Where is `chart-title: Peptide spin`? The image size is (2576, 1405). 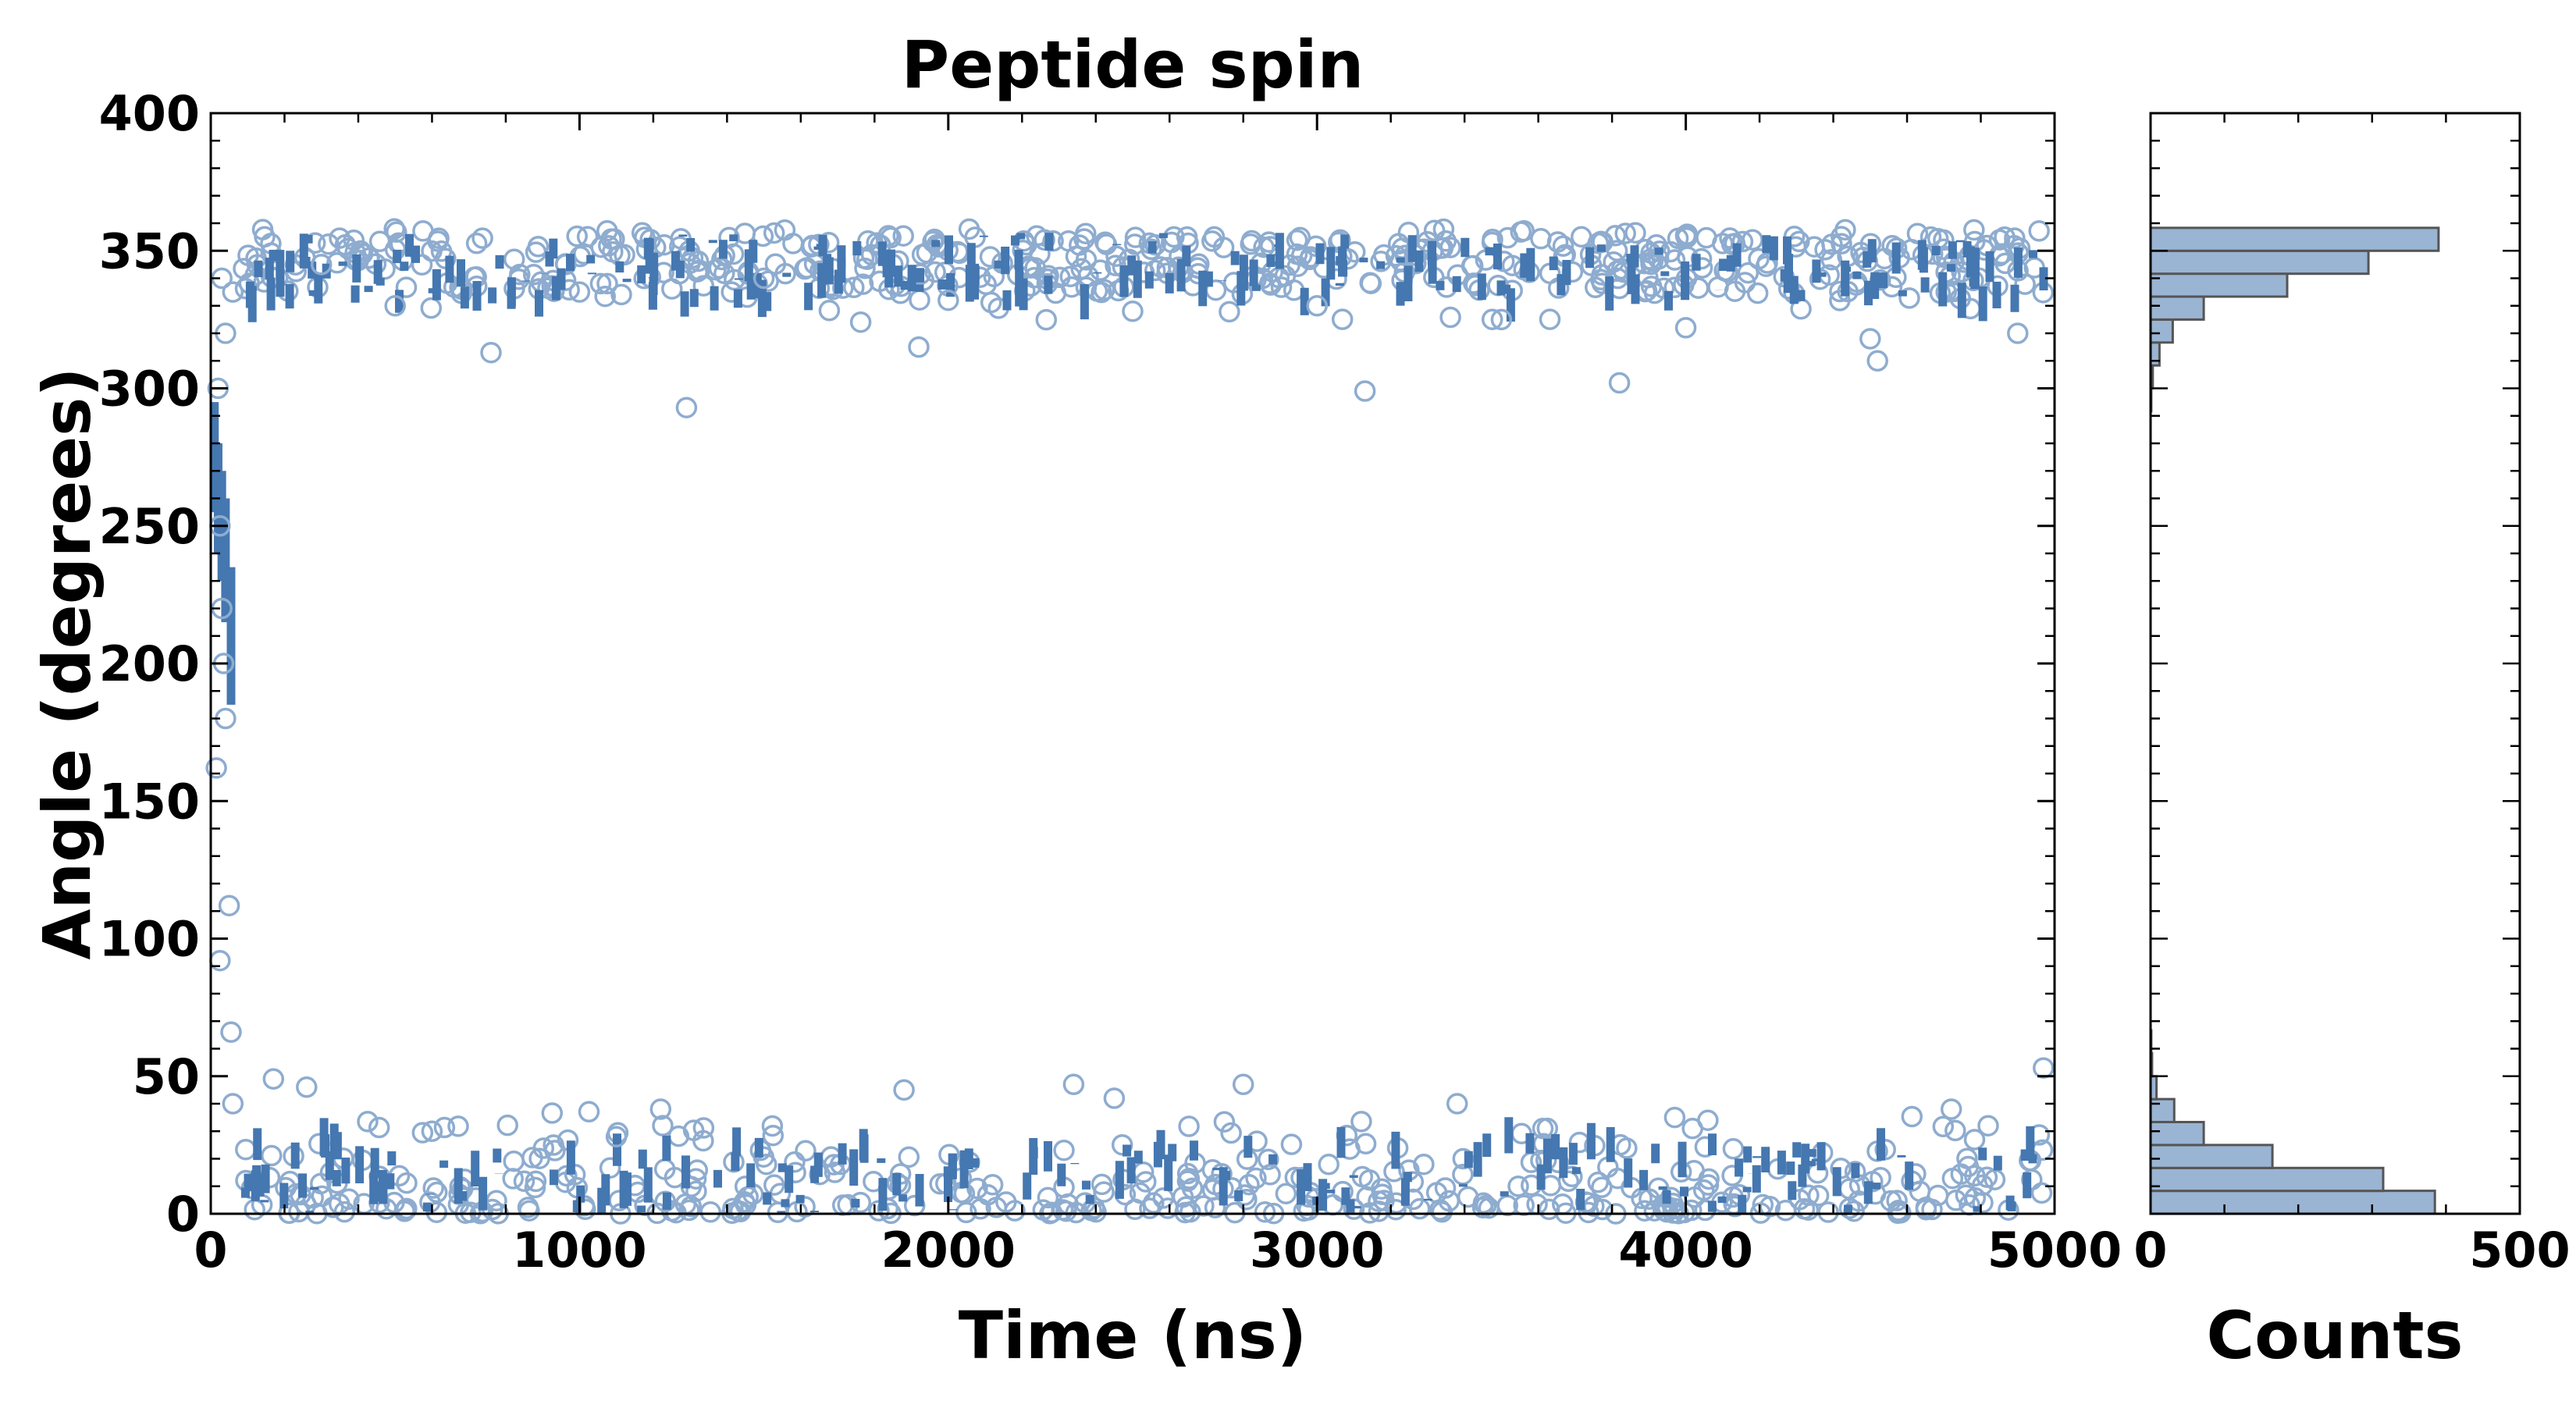
chart-title: Peptide spin is located at coordinates (1133, 65).